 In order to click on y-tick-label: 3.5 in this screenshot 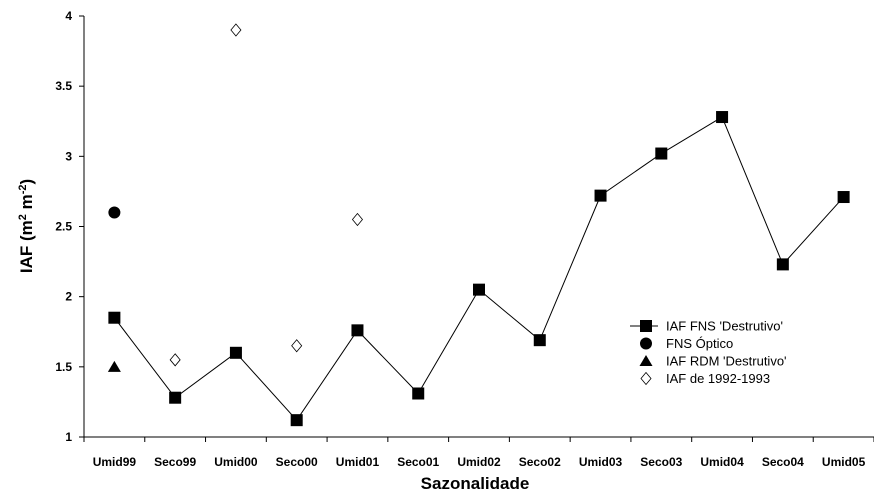, I will do `click(63, 86)`.